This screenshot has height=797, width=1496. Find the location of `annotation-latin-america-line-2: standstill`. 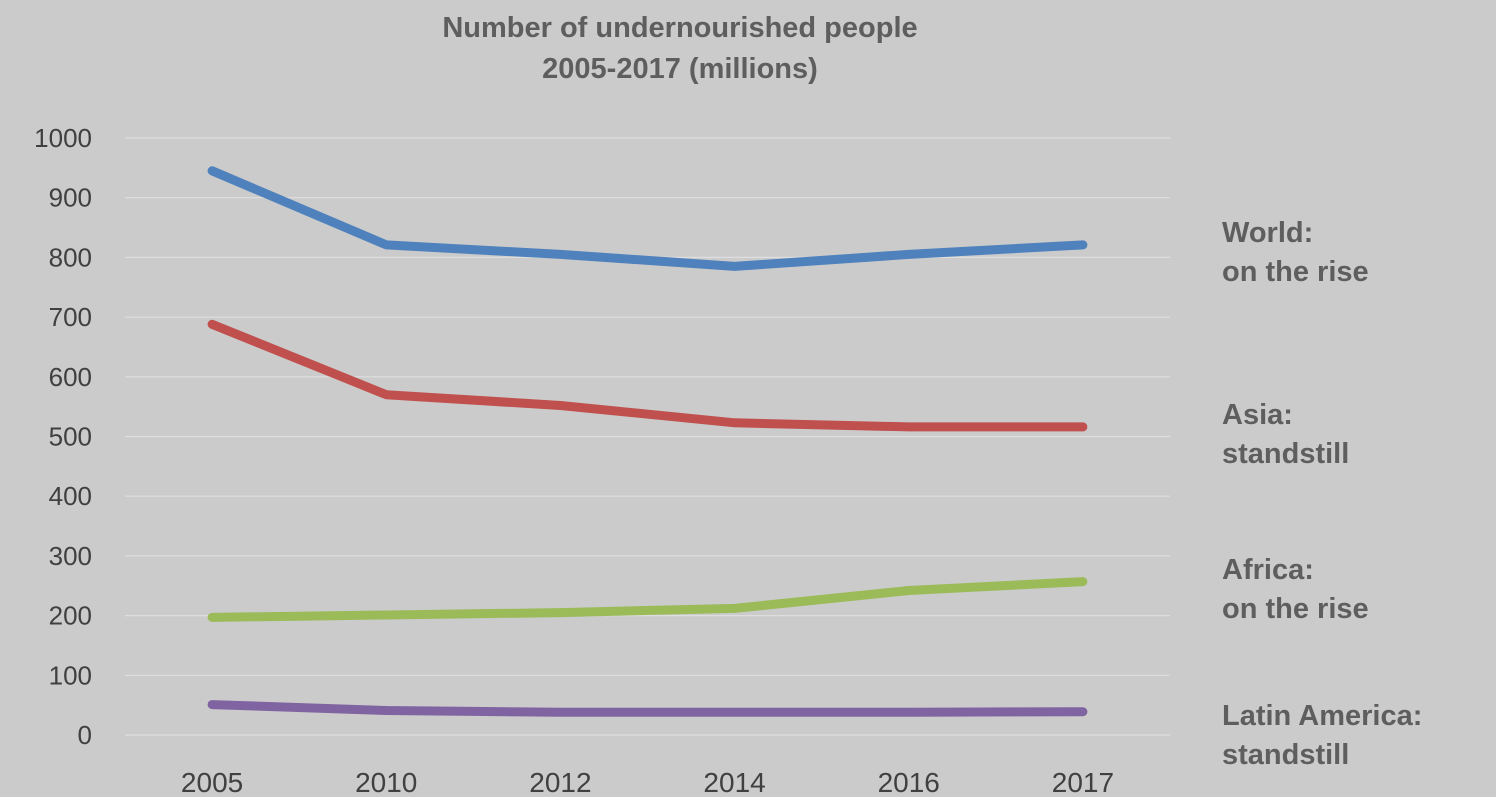

annotation-latin-america-line-2: standstill is located at coordinates (1286, 755).